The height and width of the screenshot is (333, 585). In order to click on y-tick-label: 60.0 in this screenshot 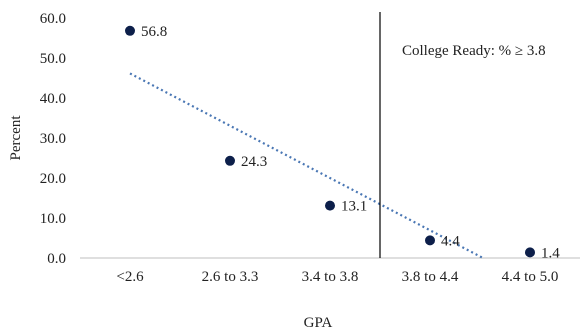, I will do `click(53, 19)`.